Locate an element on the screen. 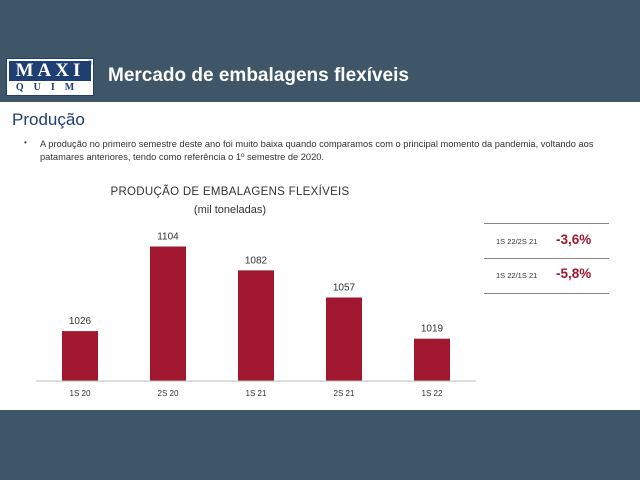 This screenshot has height=480, width=640. x-tick-label: 1S 20 is located at coordinates (80, 393).